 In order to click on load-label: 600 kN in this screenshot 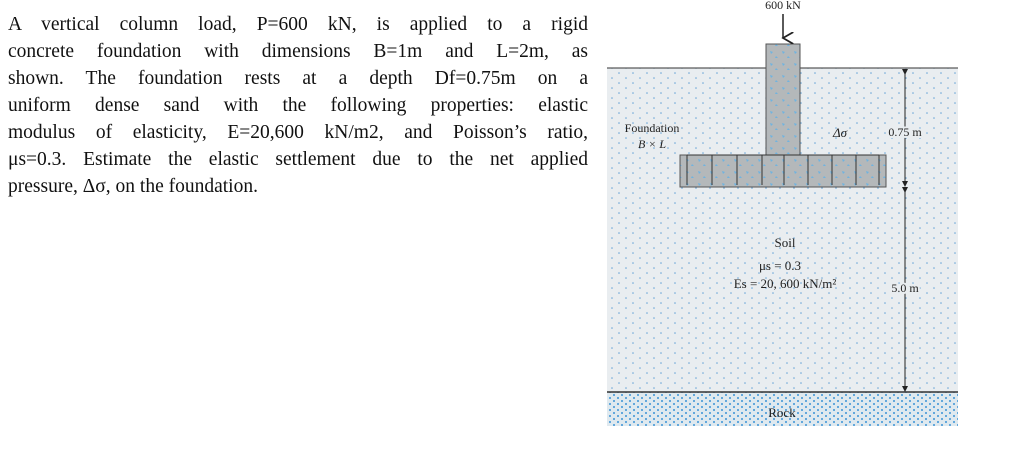, I will do `click(783, 6)`.